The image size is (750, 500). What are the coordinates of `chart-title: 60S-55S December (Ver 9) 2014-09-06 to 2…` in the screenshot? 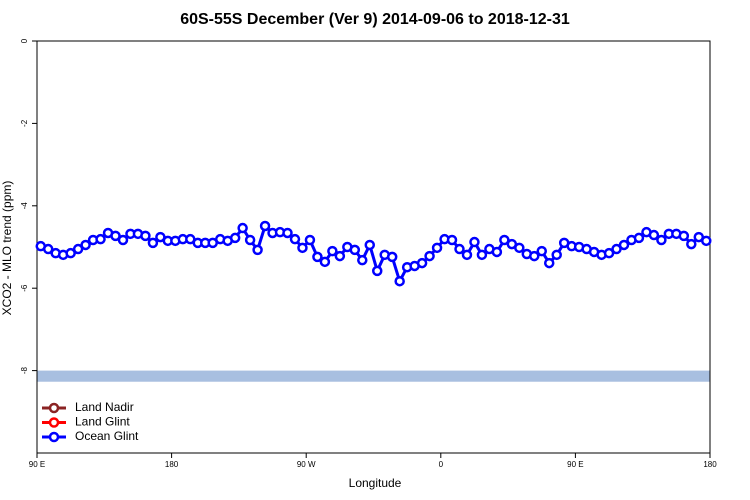 It's located at (375, 19).